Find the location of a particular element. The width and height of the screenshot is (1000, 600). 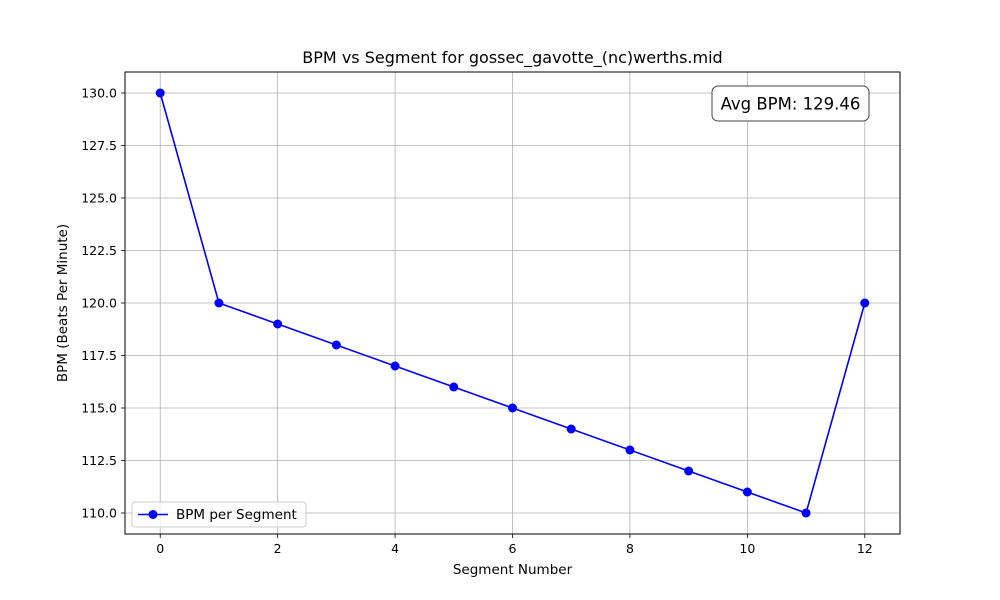

x-tick-label: 0 is located at coordinates (160, 548).